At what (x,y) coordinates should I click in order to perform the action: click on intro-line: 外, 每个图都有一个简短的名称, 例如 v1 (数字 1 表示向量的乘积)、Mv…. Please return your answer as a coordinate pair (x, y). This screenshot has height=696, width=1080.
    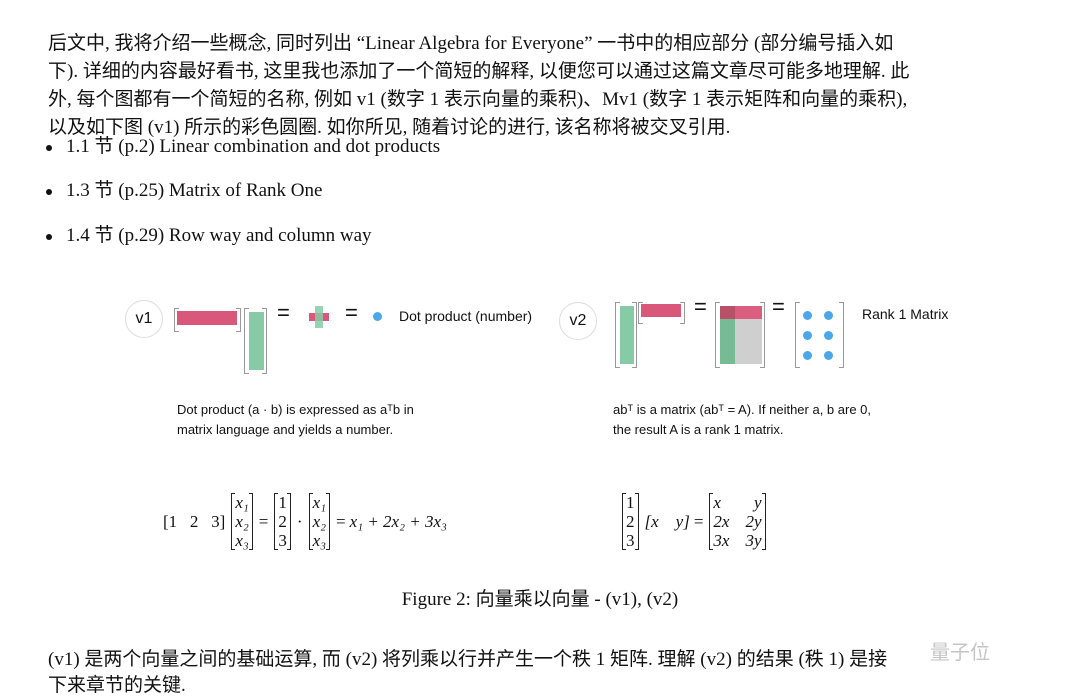
    Looking at the image, I should click on (478, 99).